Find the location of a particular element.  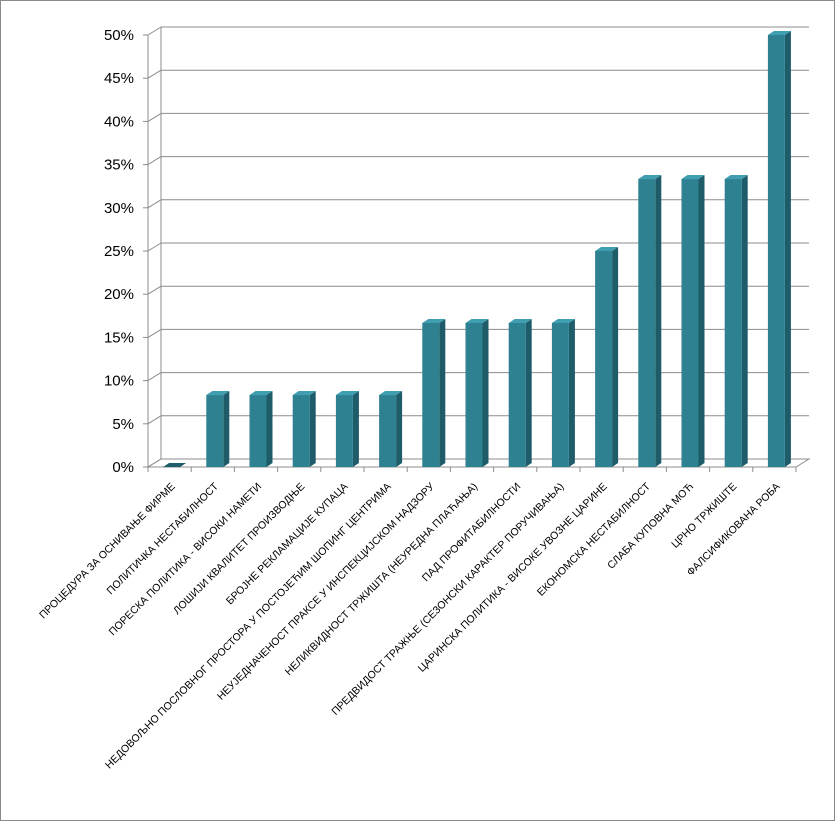

category-label: СЛАБА КУПОВНА МОЋ is located at coordinates (650, 526).